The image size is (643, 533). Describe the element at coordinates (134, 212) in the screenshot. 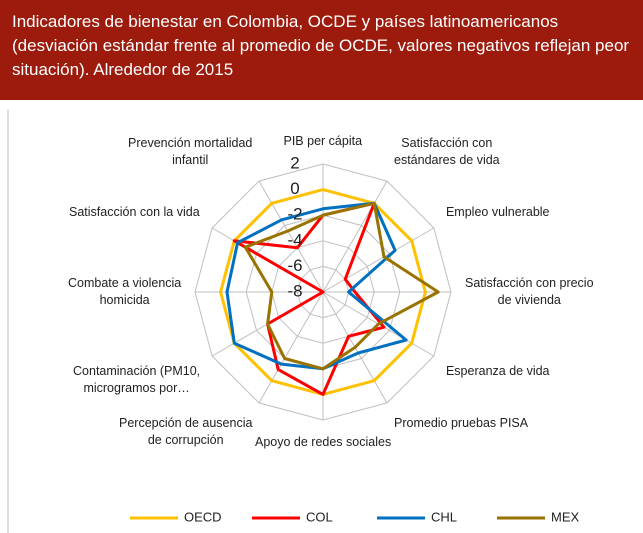

I see `category-label: Satisfacción con la vida` at that location.